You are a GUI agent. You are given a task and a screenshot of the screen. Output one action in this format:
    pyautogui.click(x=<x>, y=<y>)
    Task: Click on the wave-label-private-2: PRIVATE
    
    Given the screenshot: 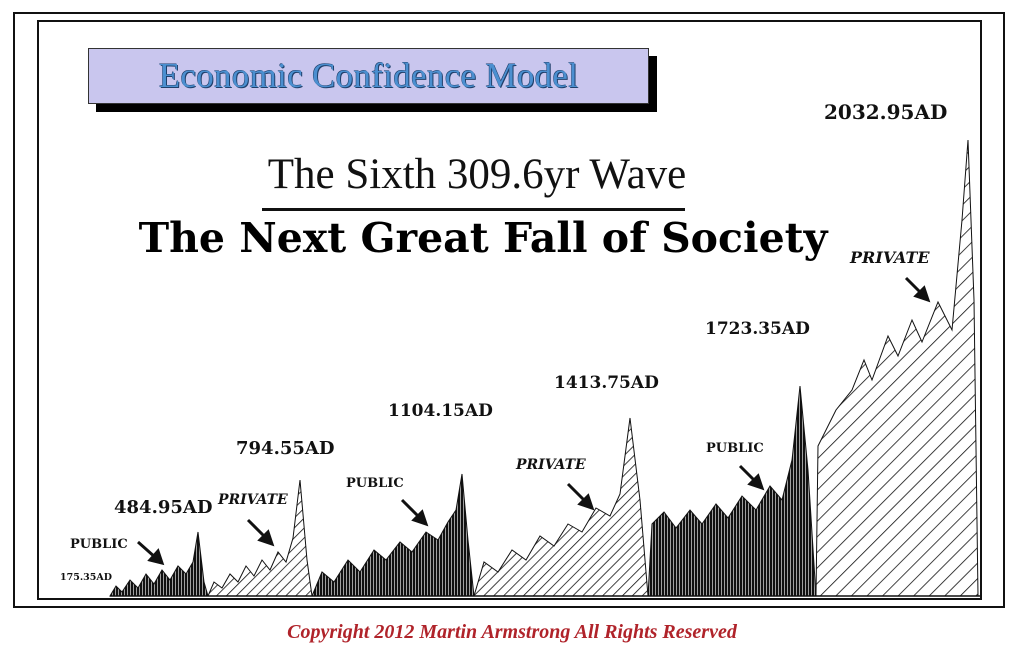 What is the action you would take?
    pyautogui.click(x=252, y=500)
    